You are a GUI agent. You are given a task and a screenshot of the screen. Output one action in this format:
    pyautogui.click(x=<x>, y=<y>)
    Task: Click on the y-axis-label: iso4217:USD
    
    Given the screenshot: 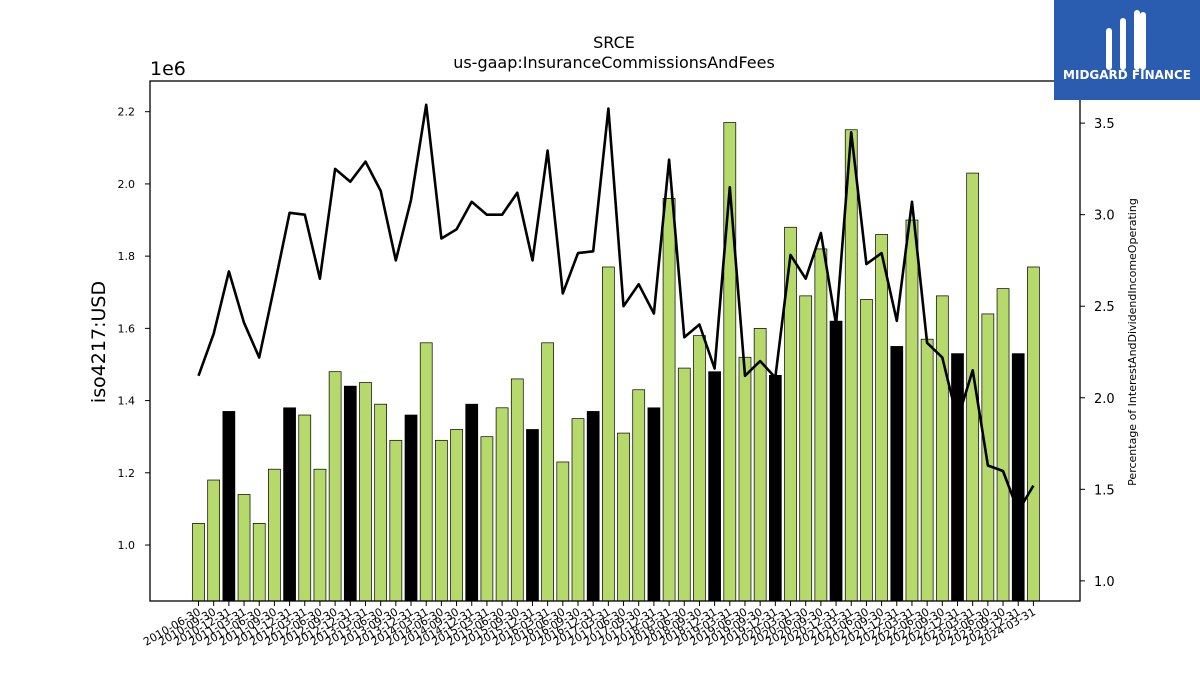 What is the action you would take?
    pyautogui.click(x=99, y=342)
    